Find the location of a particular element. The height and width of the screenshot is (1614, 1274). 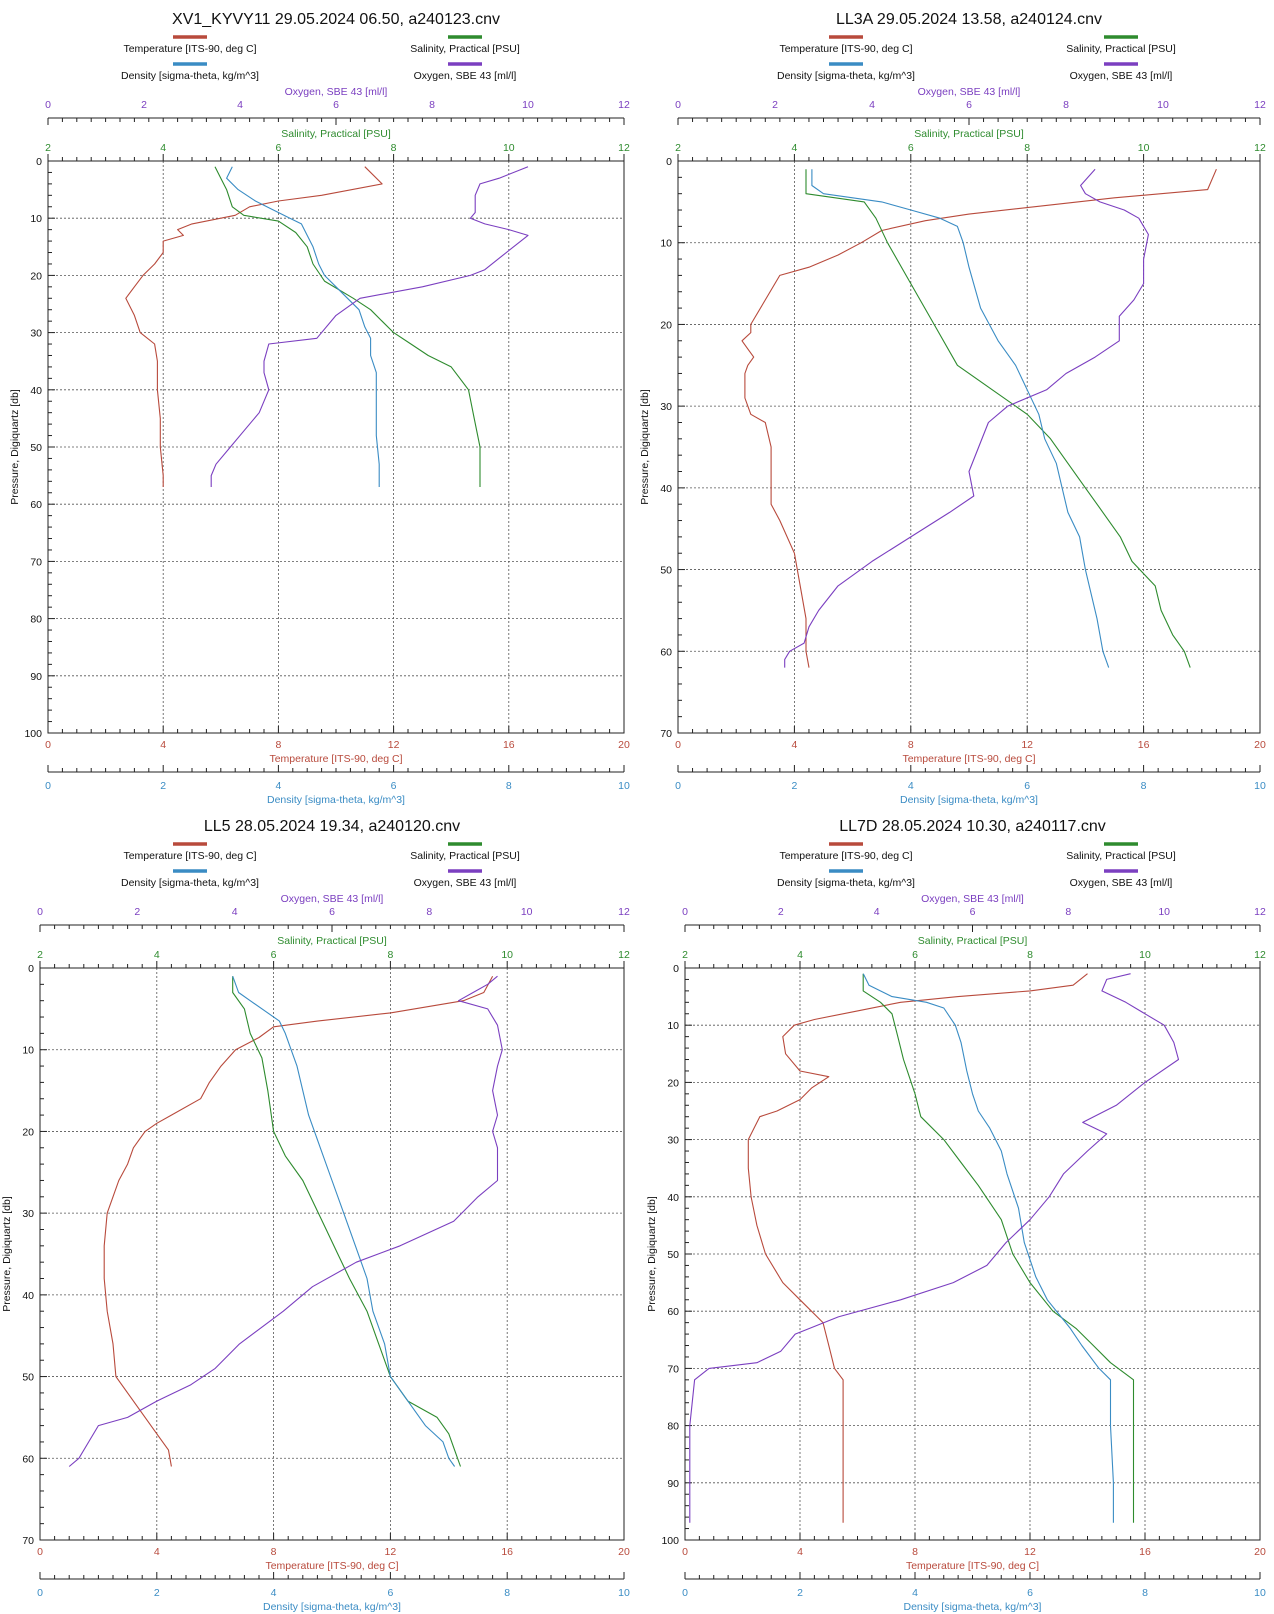

legend-label-oxygen: Oxygen, SBE 43 [ml/l] is located at coordinates (1121, 883).